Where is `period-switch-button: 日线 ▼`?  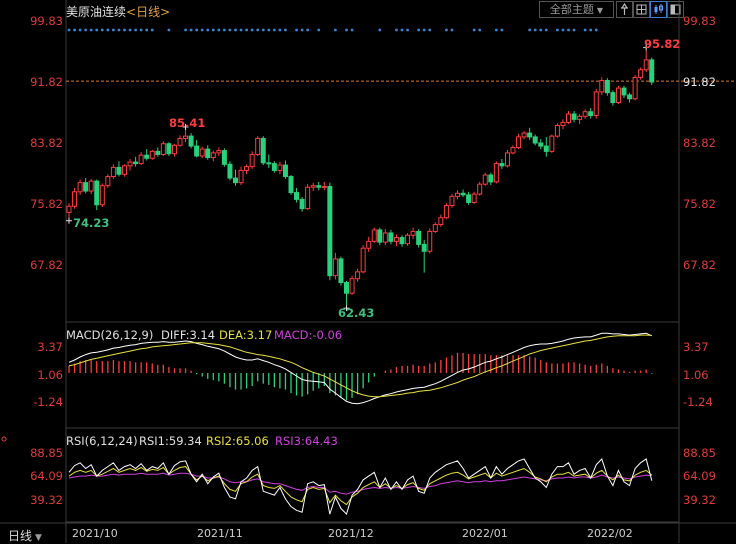 period-switch-button: 日线 ▼ is located at coordinates (25, 535).